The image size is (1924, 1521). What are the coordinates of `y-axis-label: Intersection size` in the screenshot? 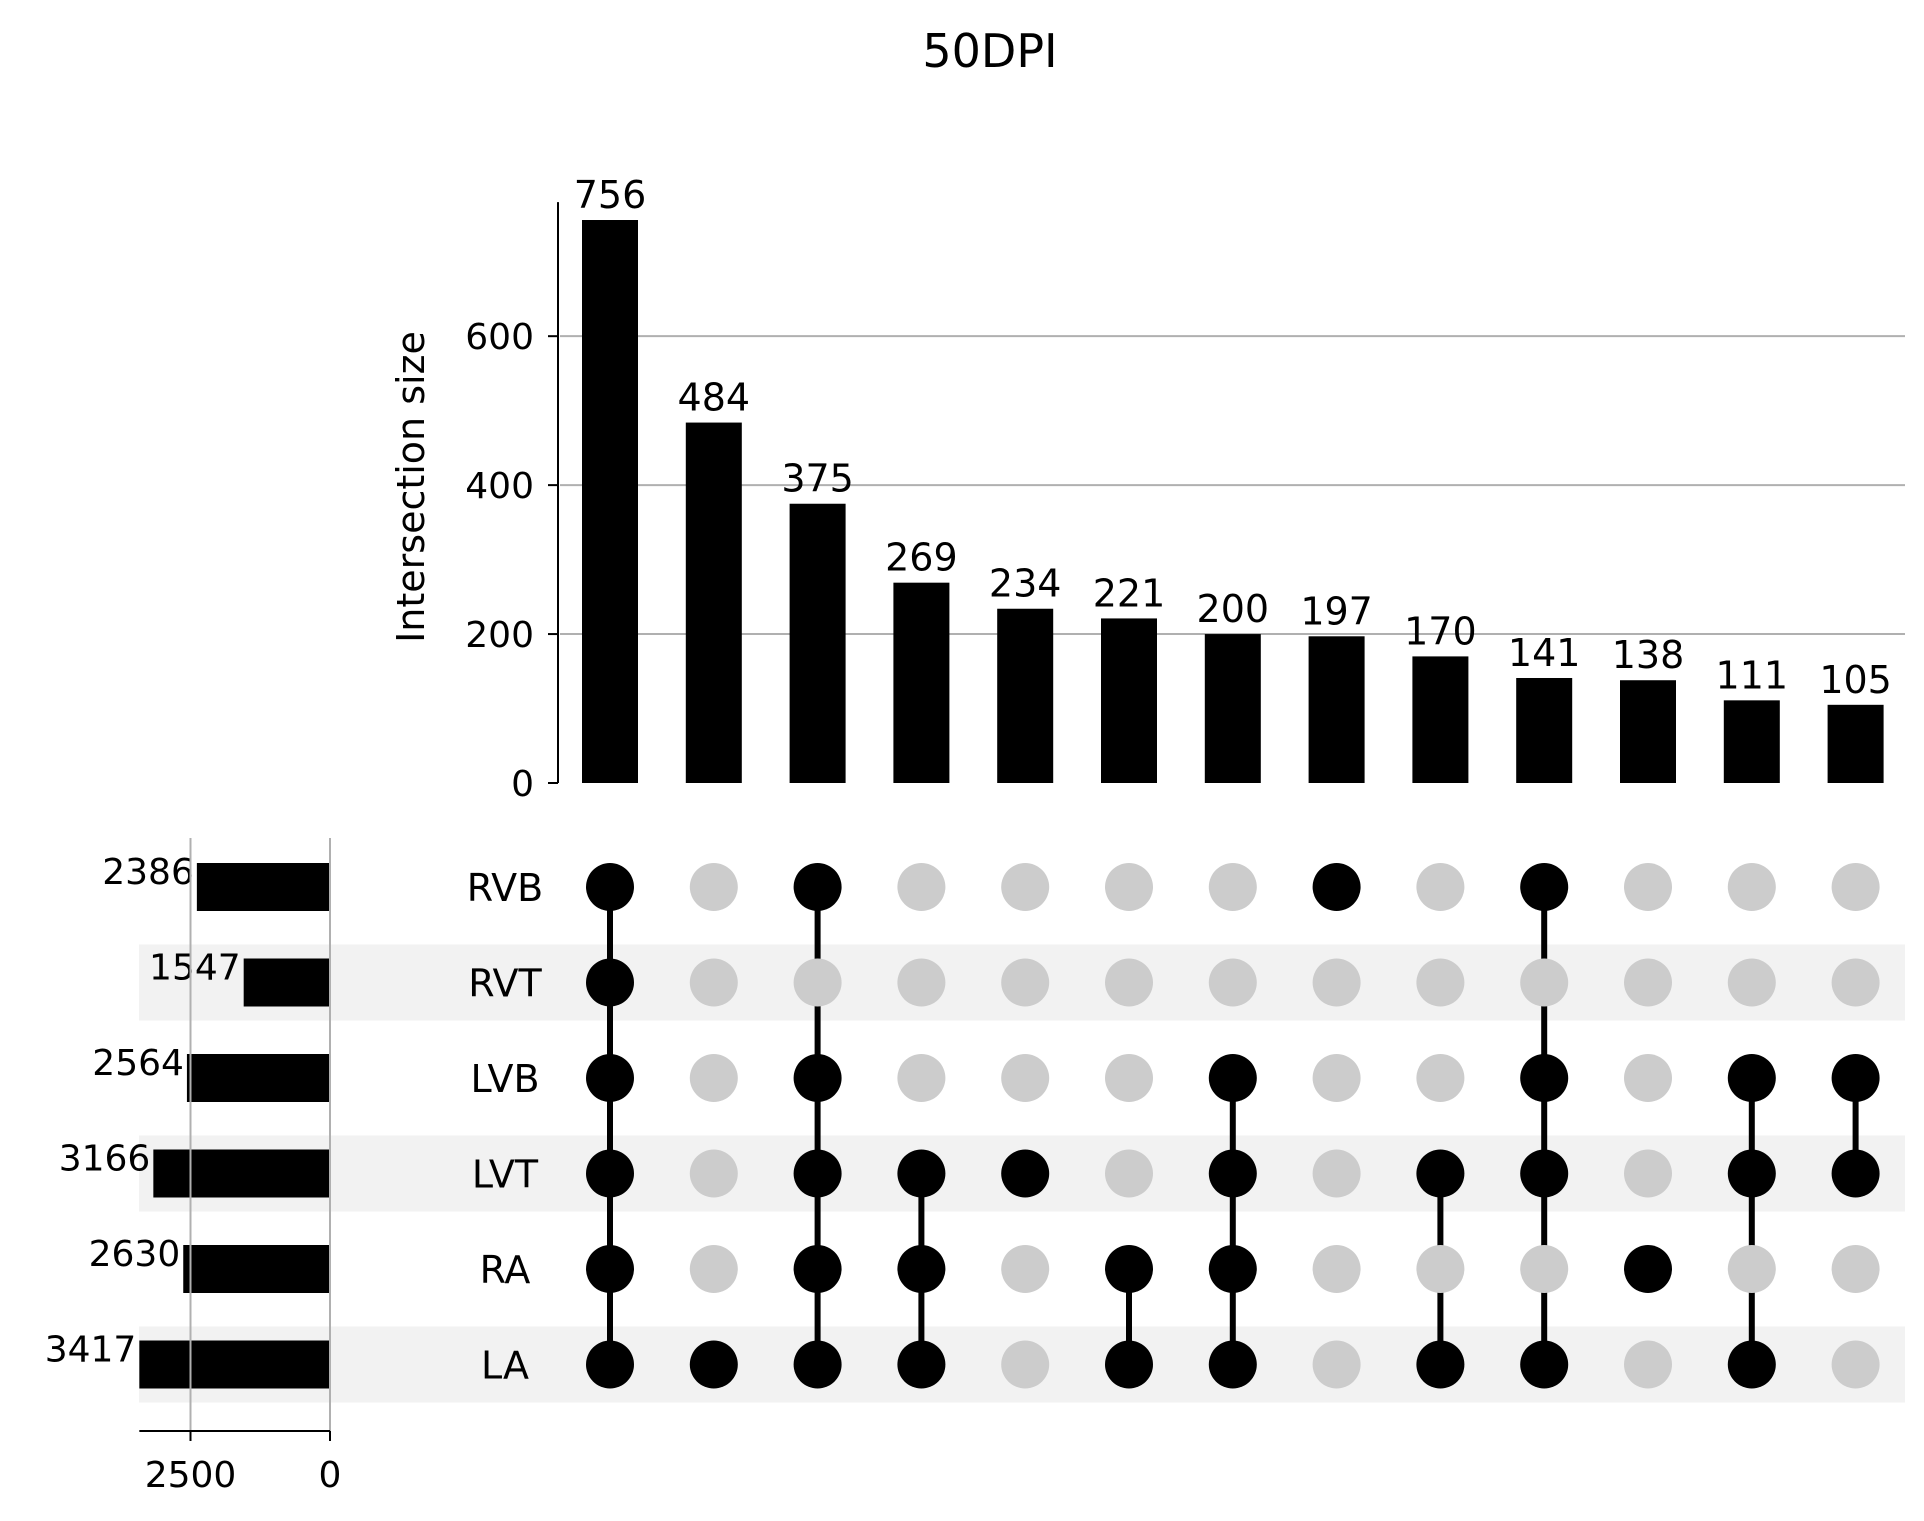 It's located at (411, 487).